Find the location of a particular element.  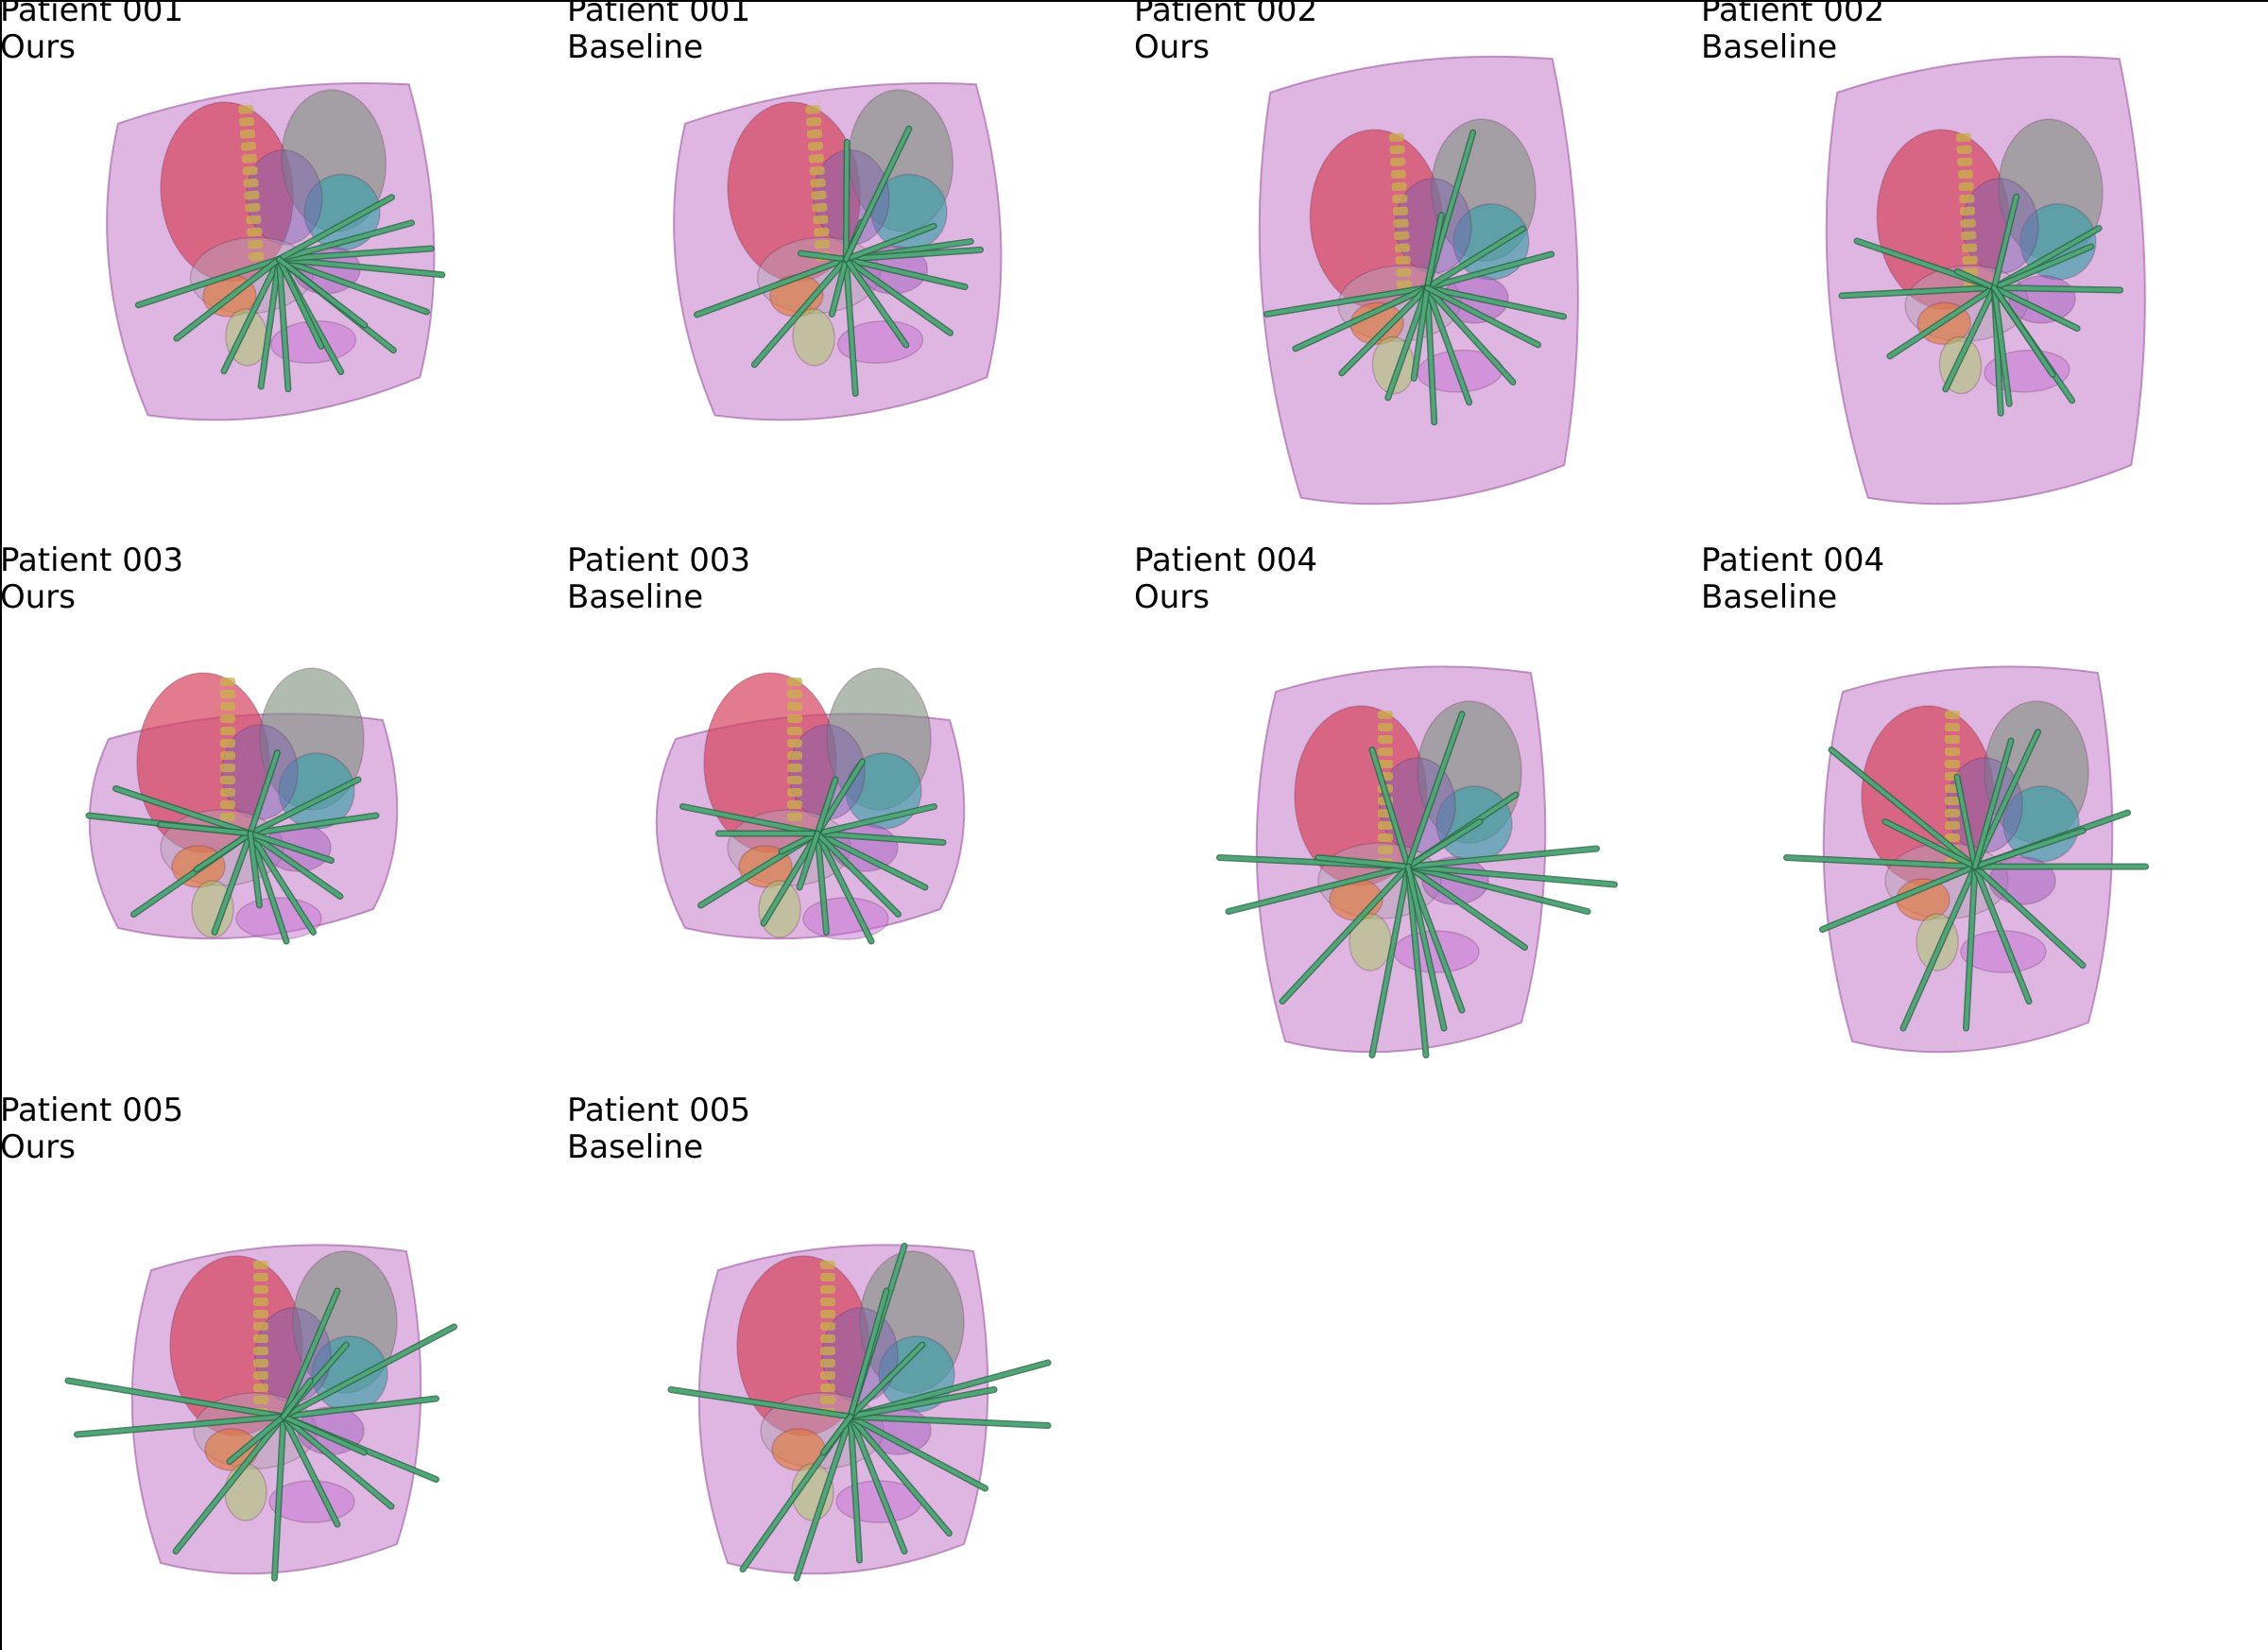

panel-label: Patient 002 Baseline is located at coordinates (1792, 33).